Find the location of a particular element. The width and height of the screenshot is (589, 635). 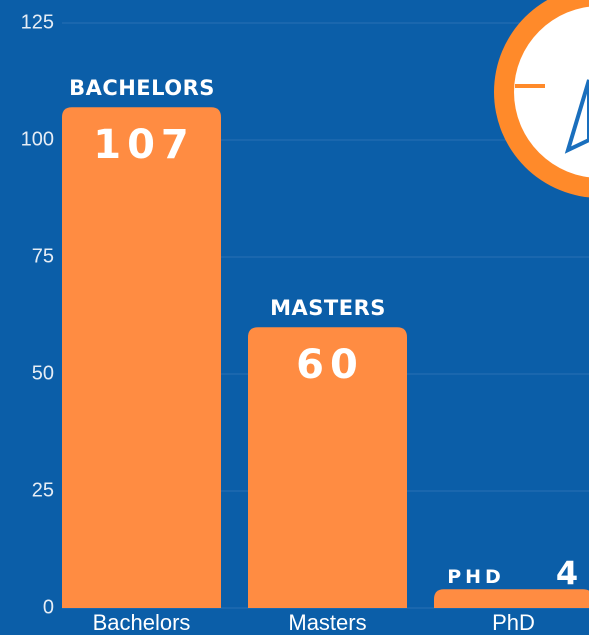

x-tick-label: Bachelors is located at coordinates (142, 622).